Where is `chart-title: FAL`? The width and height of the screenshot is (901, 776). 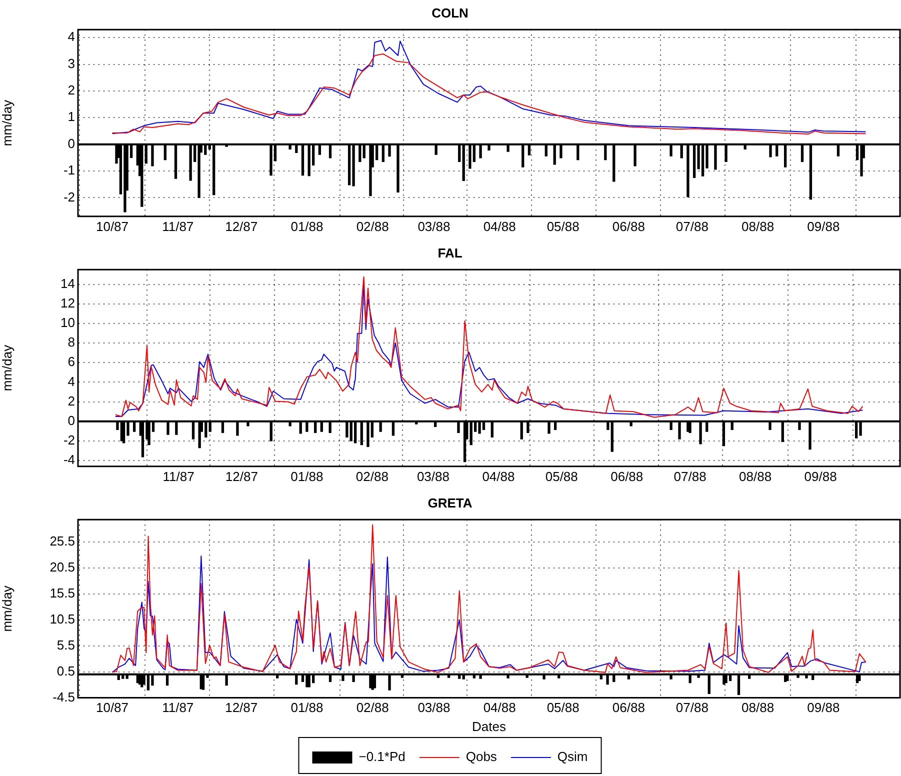 chart-title: FAL is located at coordinates (450, 252).